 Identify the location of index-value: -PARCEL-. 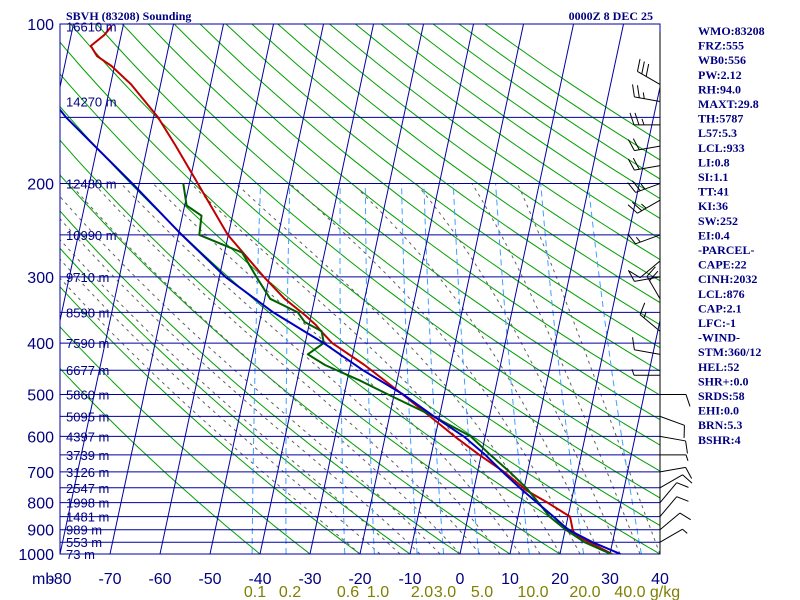
(726, 250).